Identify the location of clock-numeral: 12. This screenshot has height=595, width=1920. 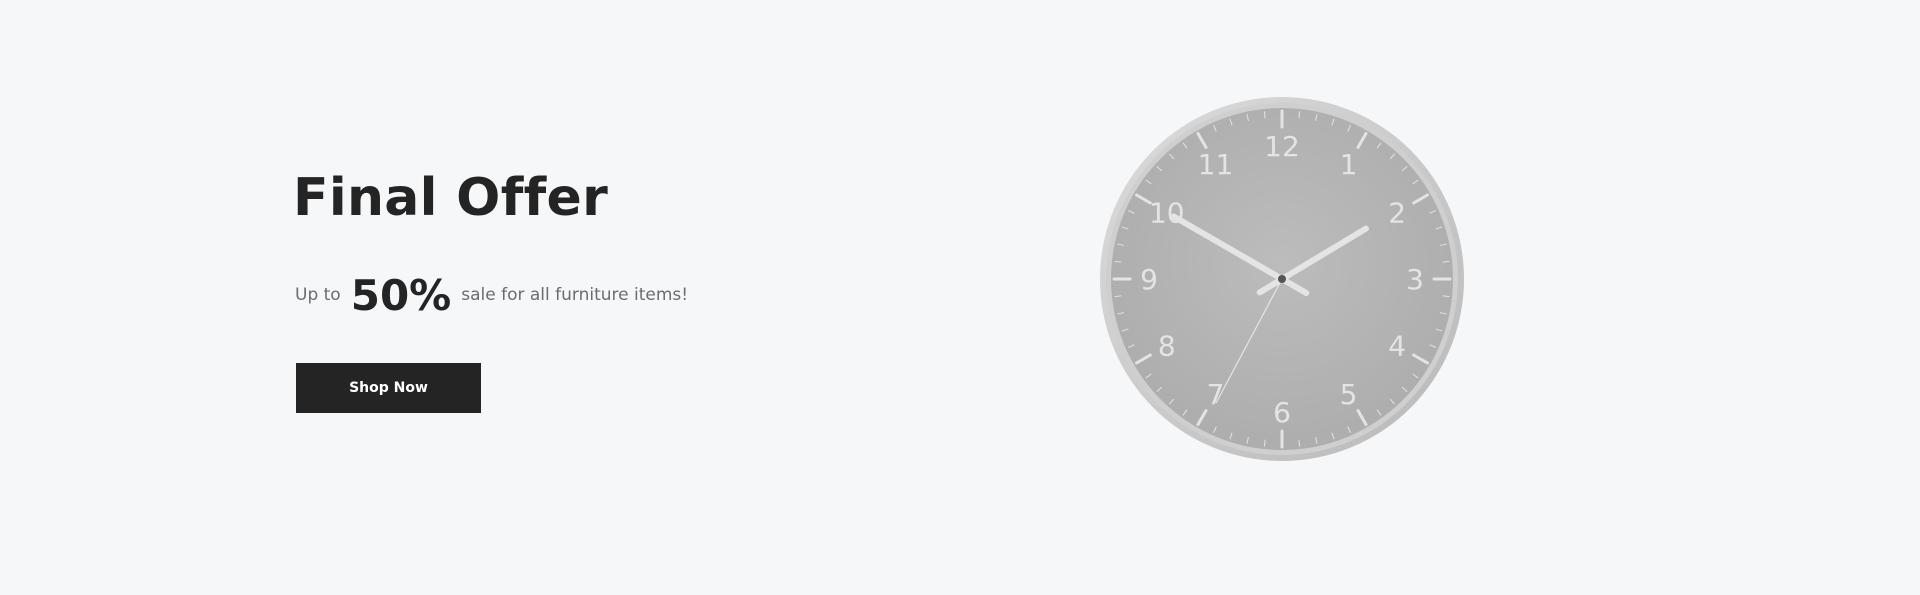
(1282, 146).